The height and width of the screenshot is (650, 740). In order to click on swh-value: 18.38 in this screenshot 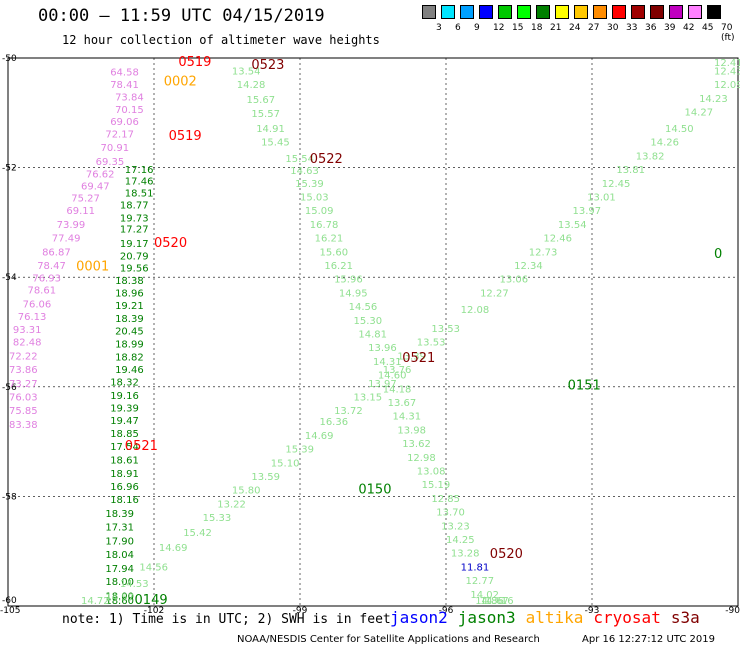, I will do `click(129, 281)`.